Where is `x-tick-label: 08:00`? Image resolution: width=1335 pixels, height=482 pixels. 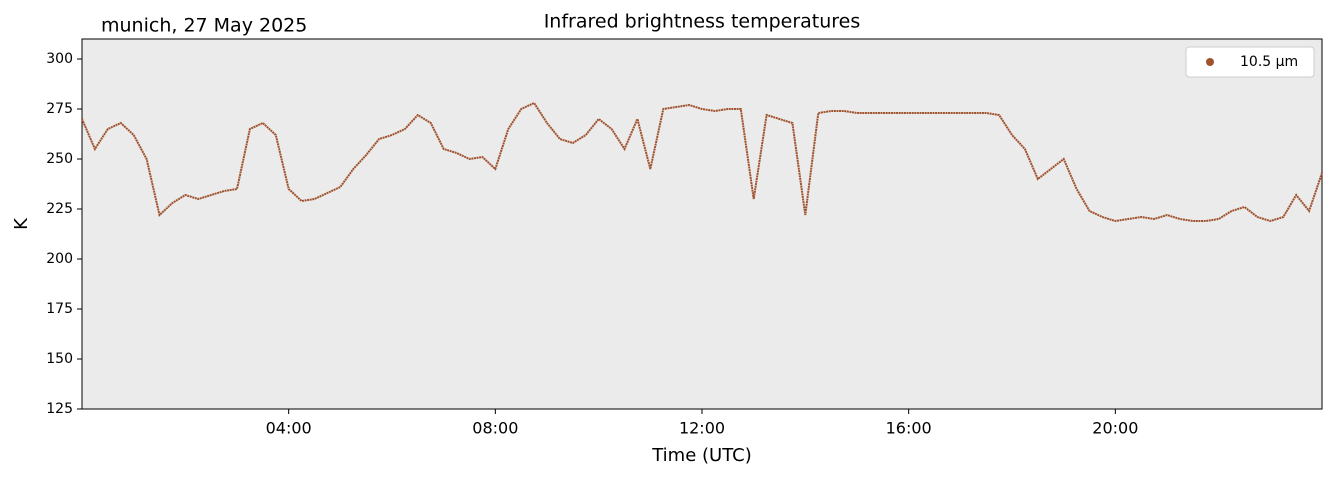
x-tick-label: 08:00 is located at coordinates (495, 428).